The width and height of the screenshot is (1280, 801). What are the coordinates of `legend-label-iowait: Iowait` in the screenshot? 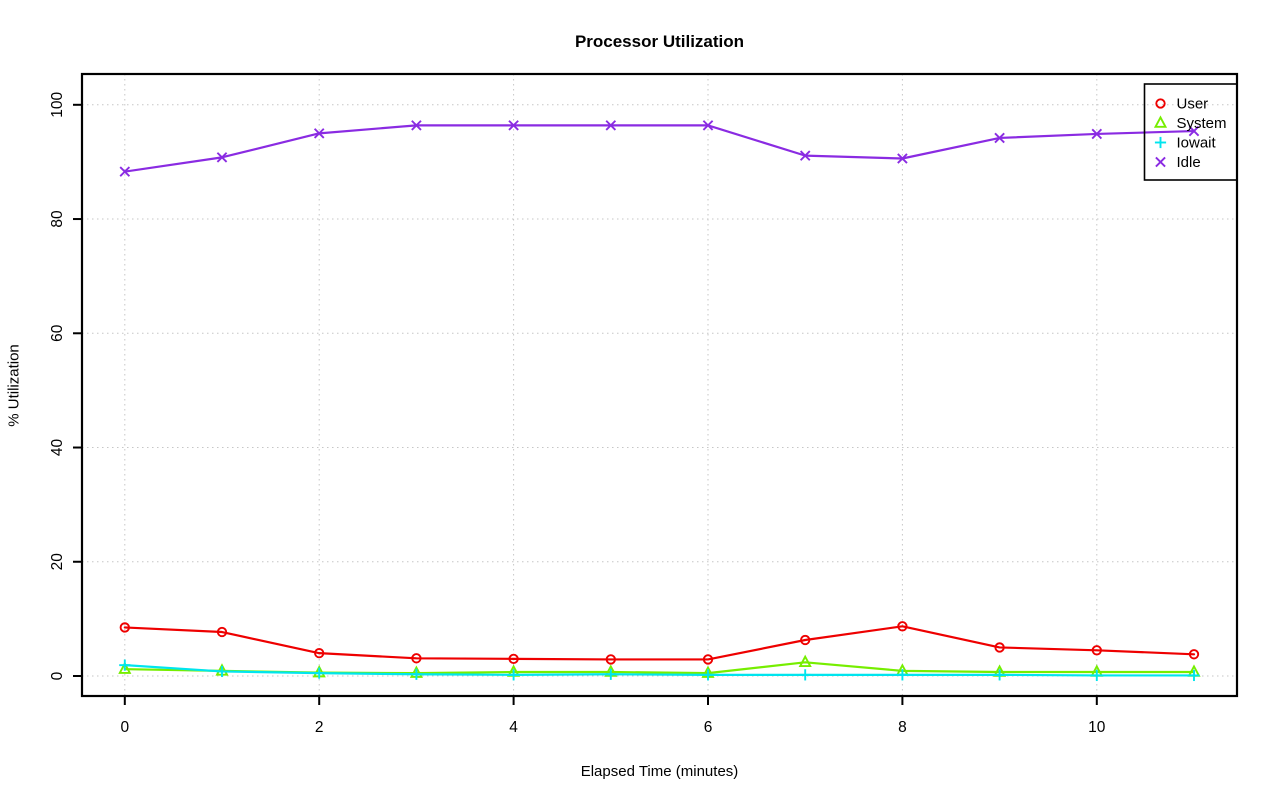 It's located at (1197, 143).